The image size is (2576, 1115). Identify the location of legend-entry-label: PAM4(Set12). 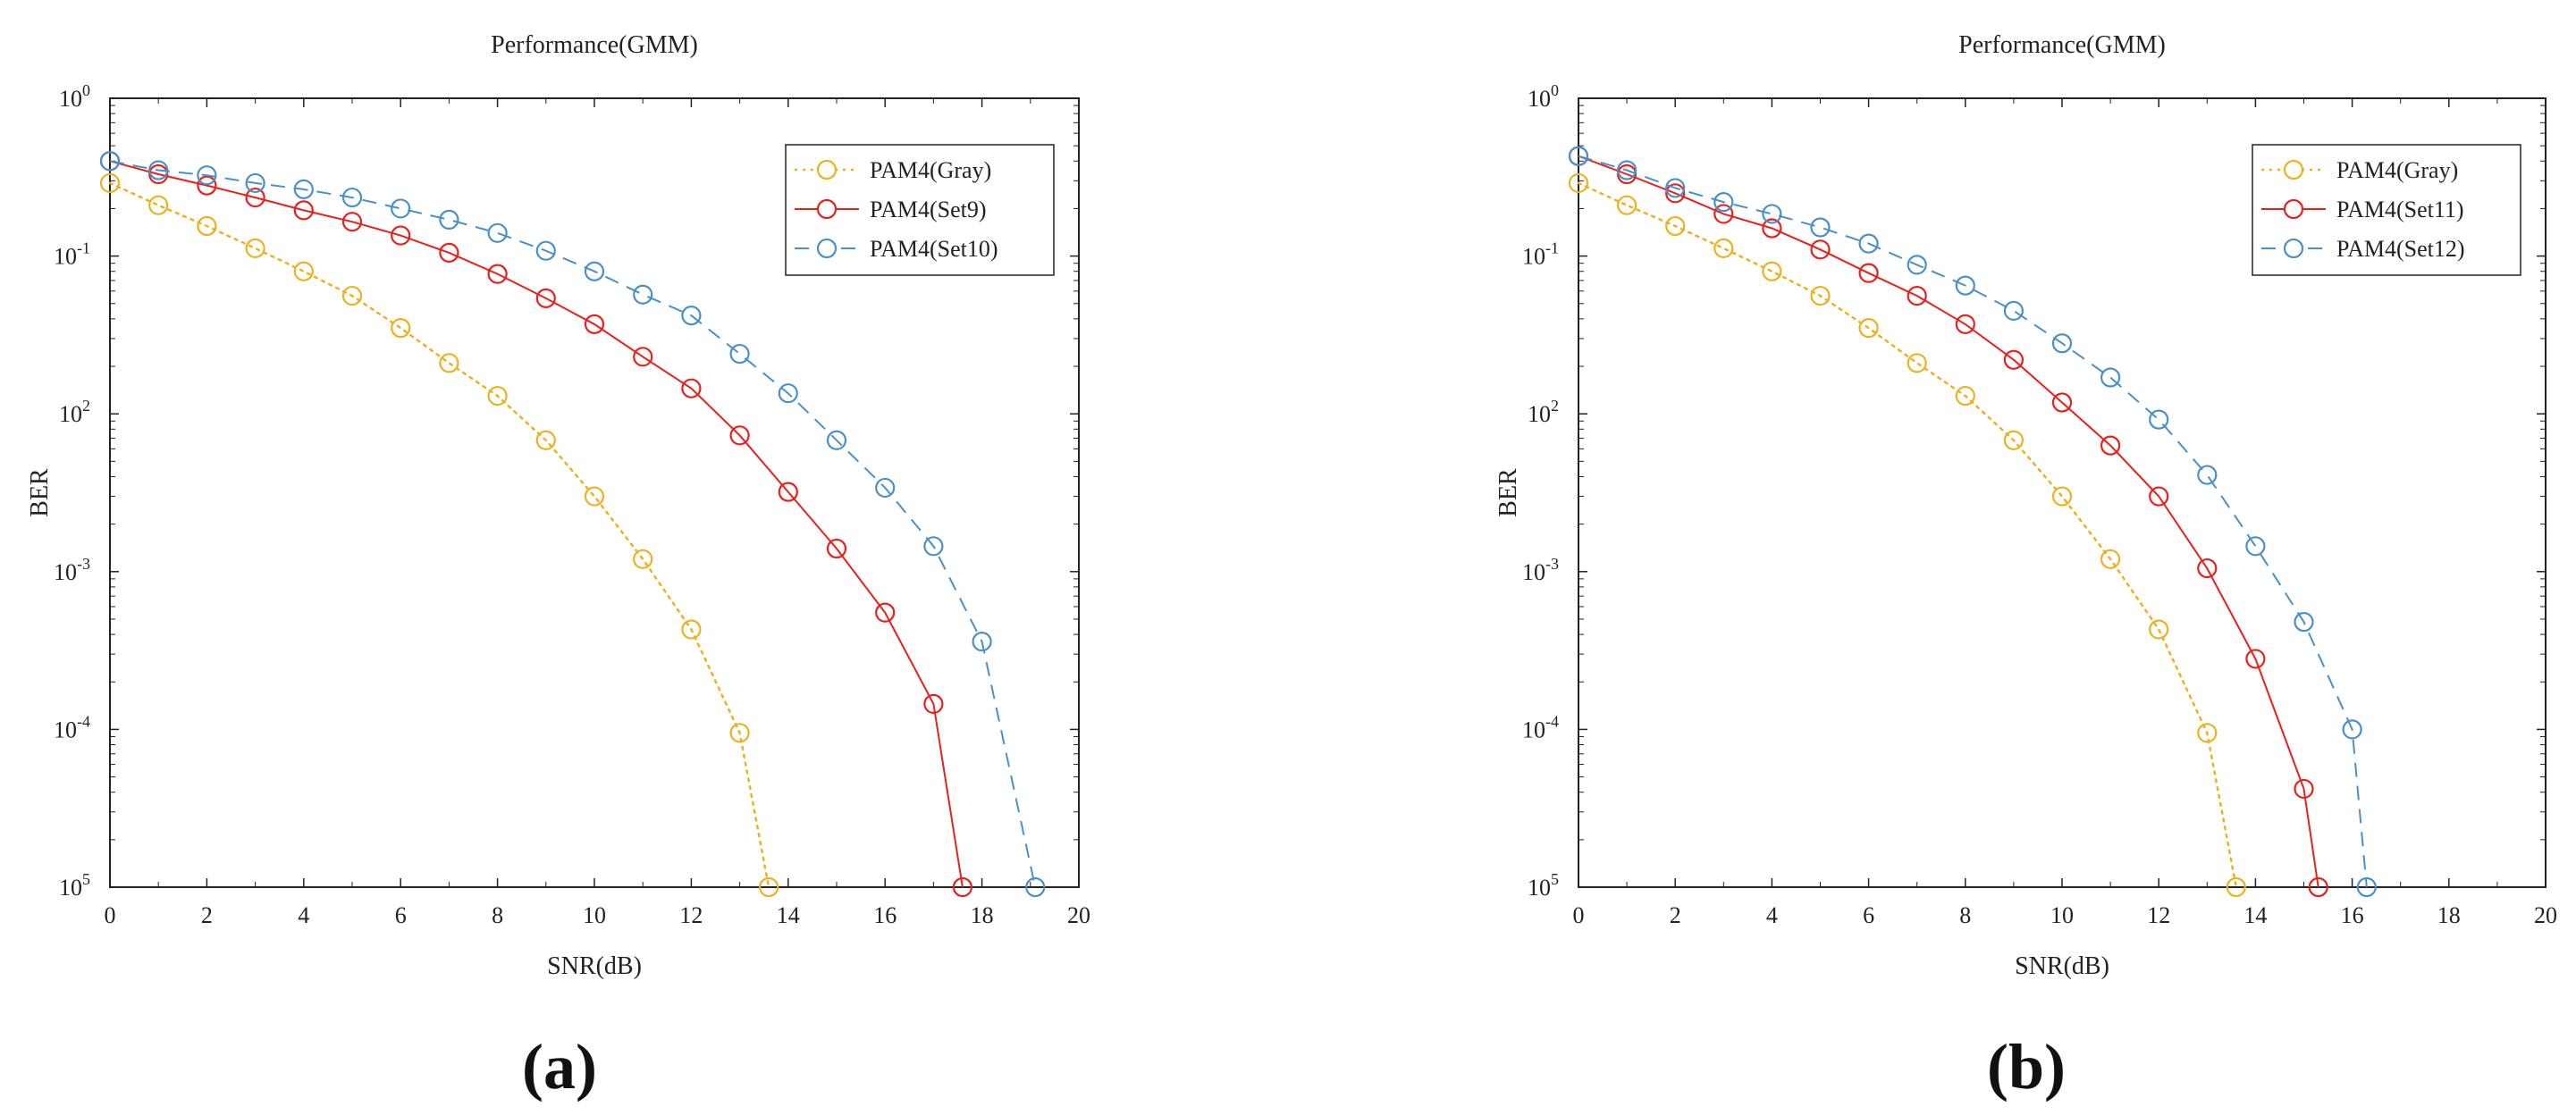
(2401, 249).